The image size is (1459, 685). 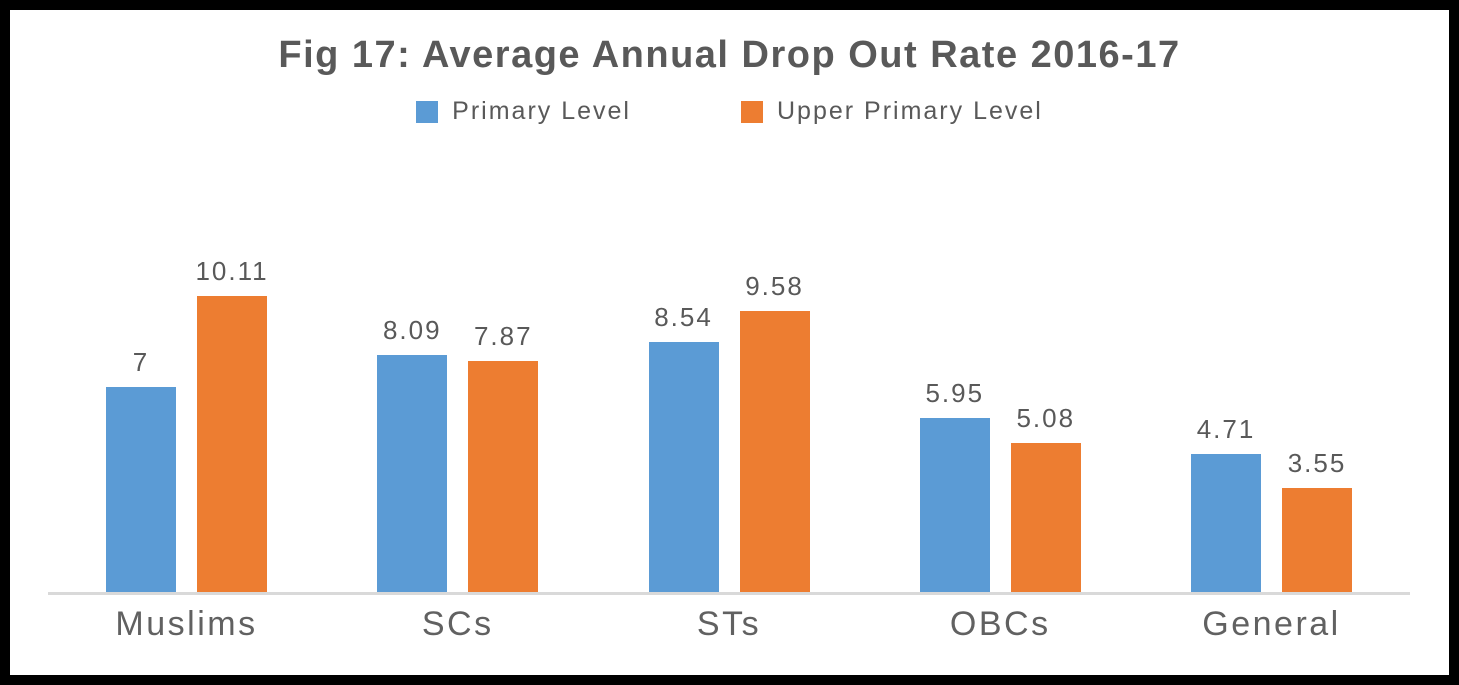 I want to click on legend-swatch-upper-primary-icon, so click(x=751, y=111).